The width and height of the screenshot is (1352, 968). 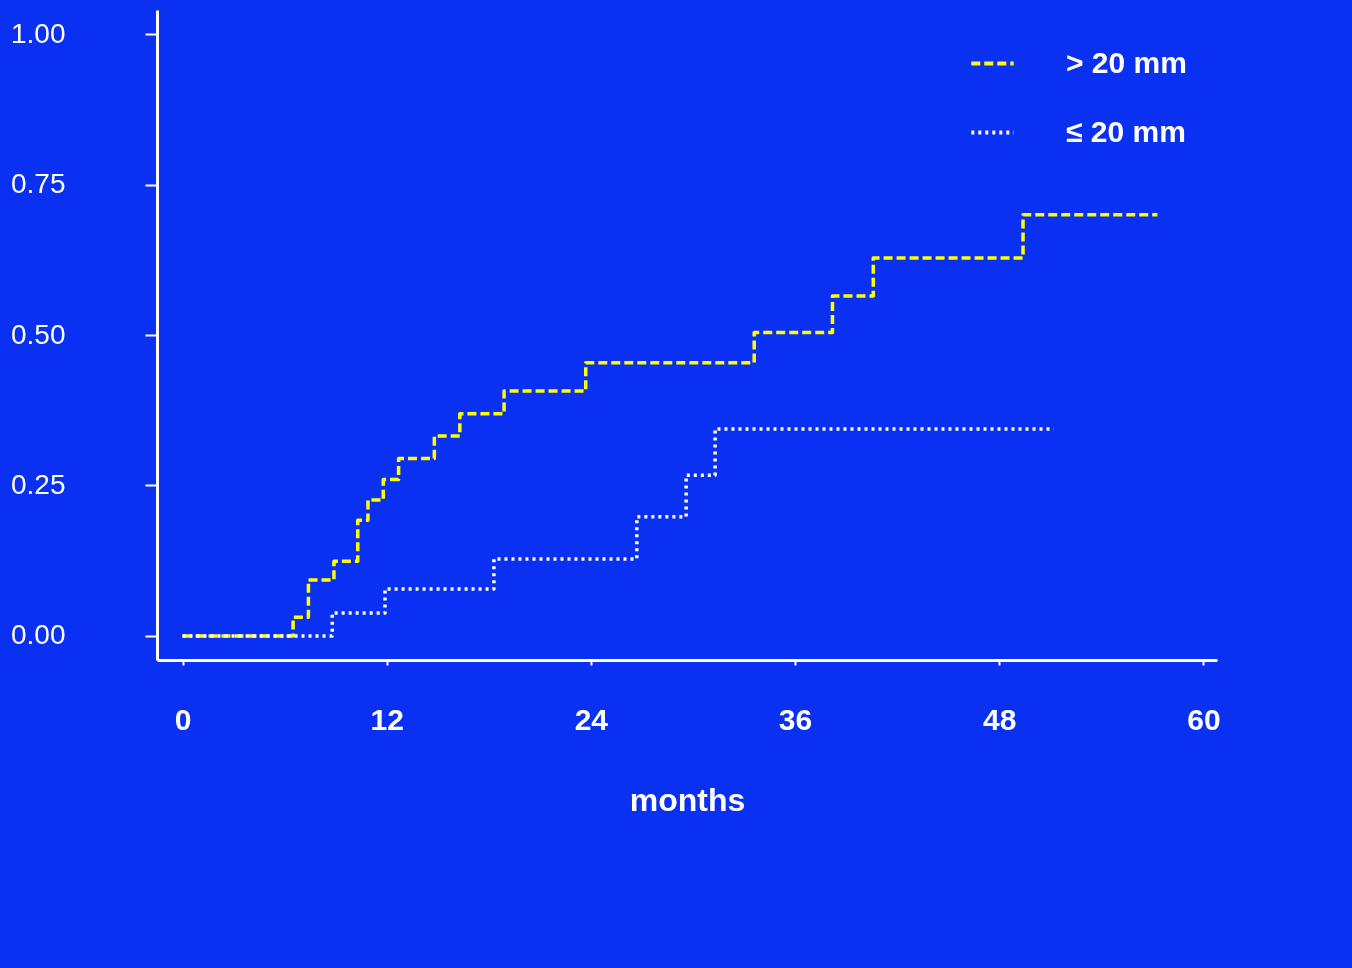 I want to click on x-tick-label: 0, so click(x=183, y=719).